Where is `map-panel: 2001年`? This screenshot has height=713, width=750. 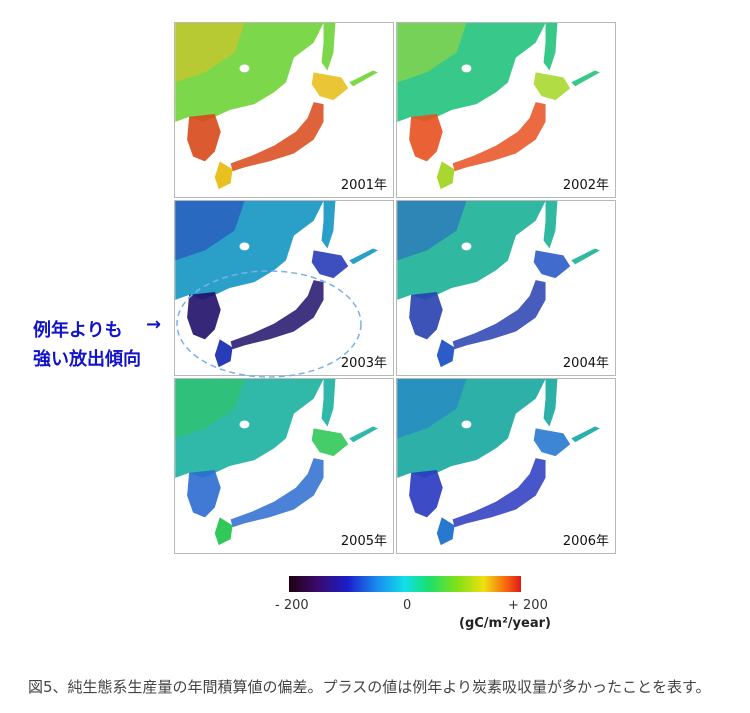 map-panel: 2001年 is located at coordinates (284, 110).